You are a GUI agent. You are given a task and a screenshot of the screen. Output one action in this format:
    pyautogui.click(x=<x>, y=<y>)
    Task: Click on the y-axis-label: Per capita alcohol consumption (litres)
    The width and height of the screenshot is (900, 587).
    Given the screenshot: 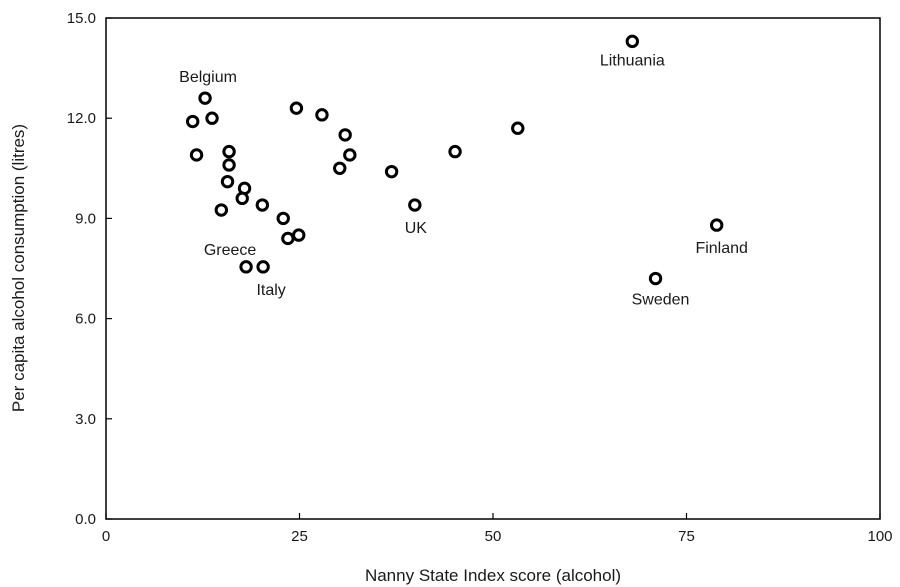 What is the action you would take?
    pyautogui.click(x=18, y=268)
    